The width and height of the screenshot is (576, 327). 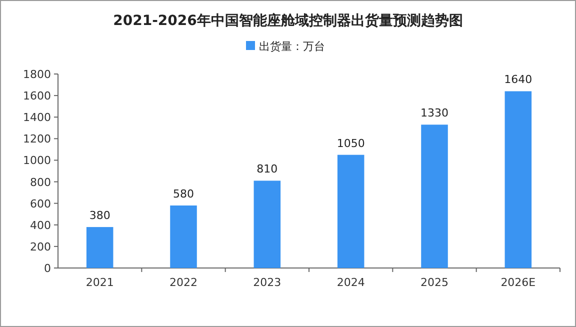 I want to click on y-tick-label: 200, so click(x=40, y=247).